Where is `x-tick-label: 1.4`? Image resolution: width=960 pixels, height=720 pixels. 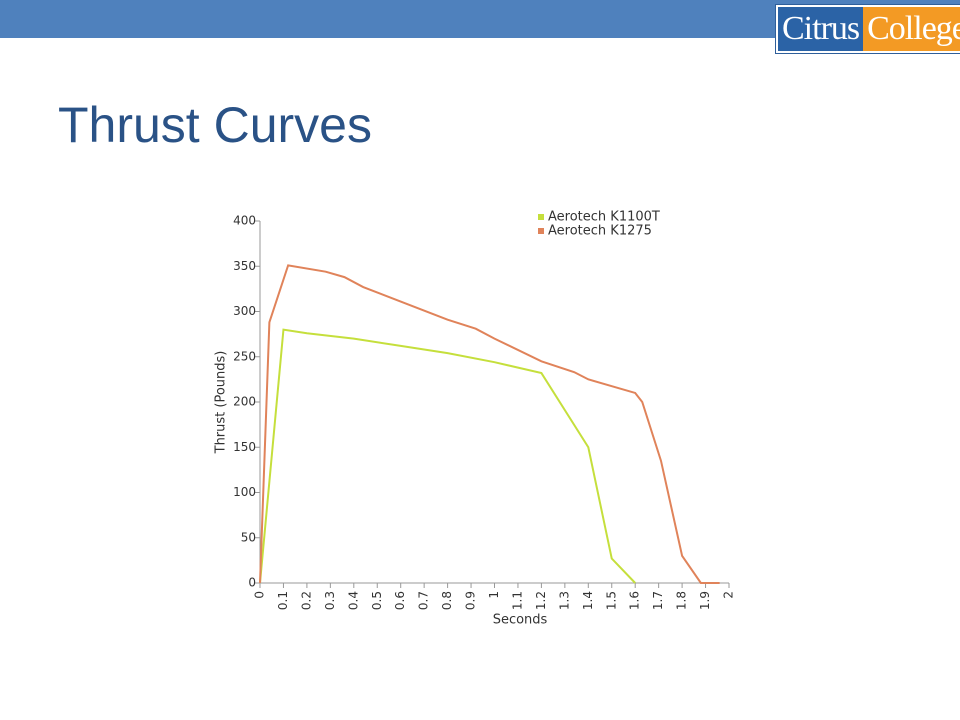 x-tick-label: 1.4 is located at coordinates (588, 600).